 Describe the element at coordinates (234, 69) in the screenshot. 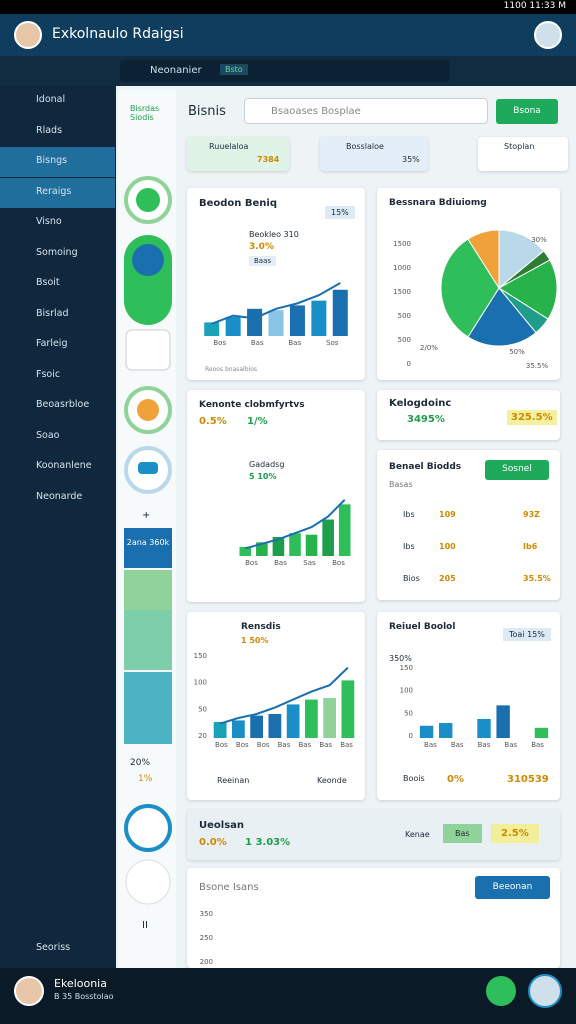

I see `tag: Bsto` at that location.